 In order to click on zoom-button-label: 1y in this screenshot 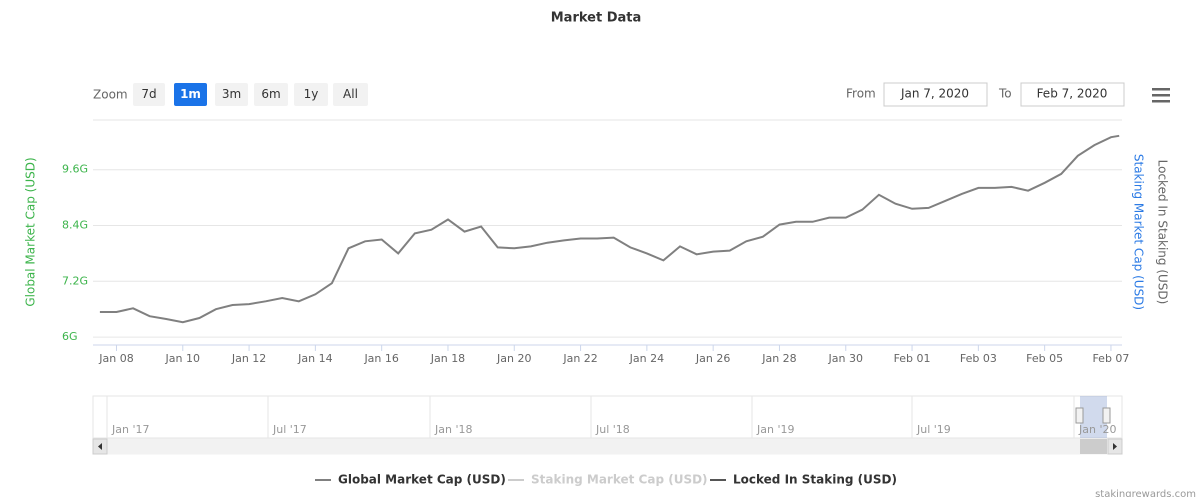, I will do `click(311, 94)`.